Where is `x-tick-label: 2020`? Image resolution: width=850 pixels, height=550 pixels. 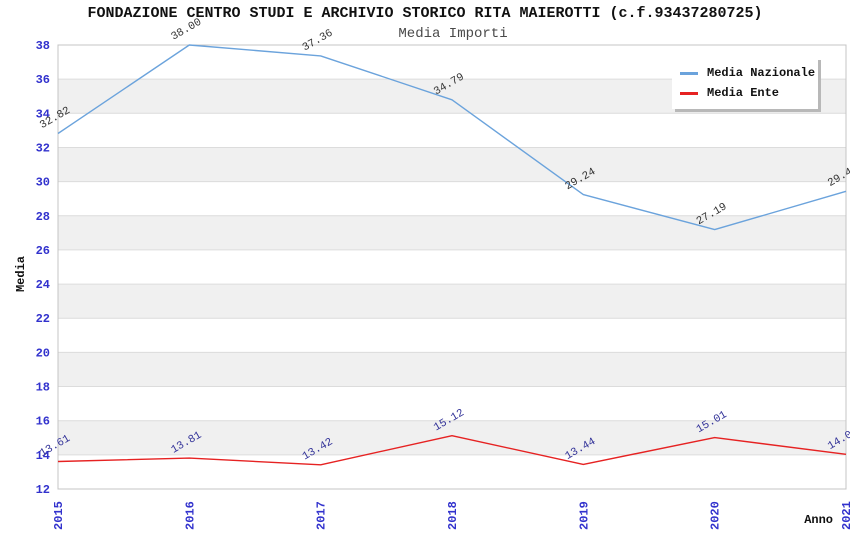
x-tick-label: 2020 is located at coordinates (716, 515).